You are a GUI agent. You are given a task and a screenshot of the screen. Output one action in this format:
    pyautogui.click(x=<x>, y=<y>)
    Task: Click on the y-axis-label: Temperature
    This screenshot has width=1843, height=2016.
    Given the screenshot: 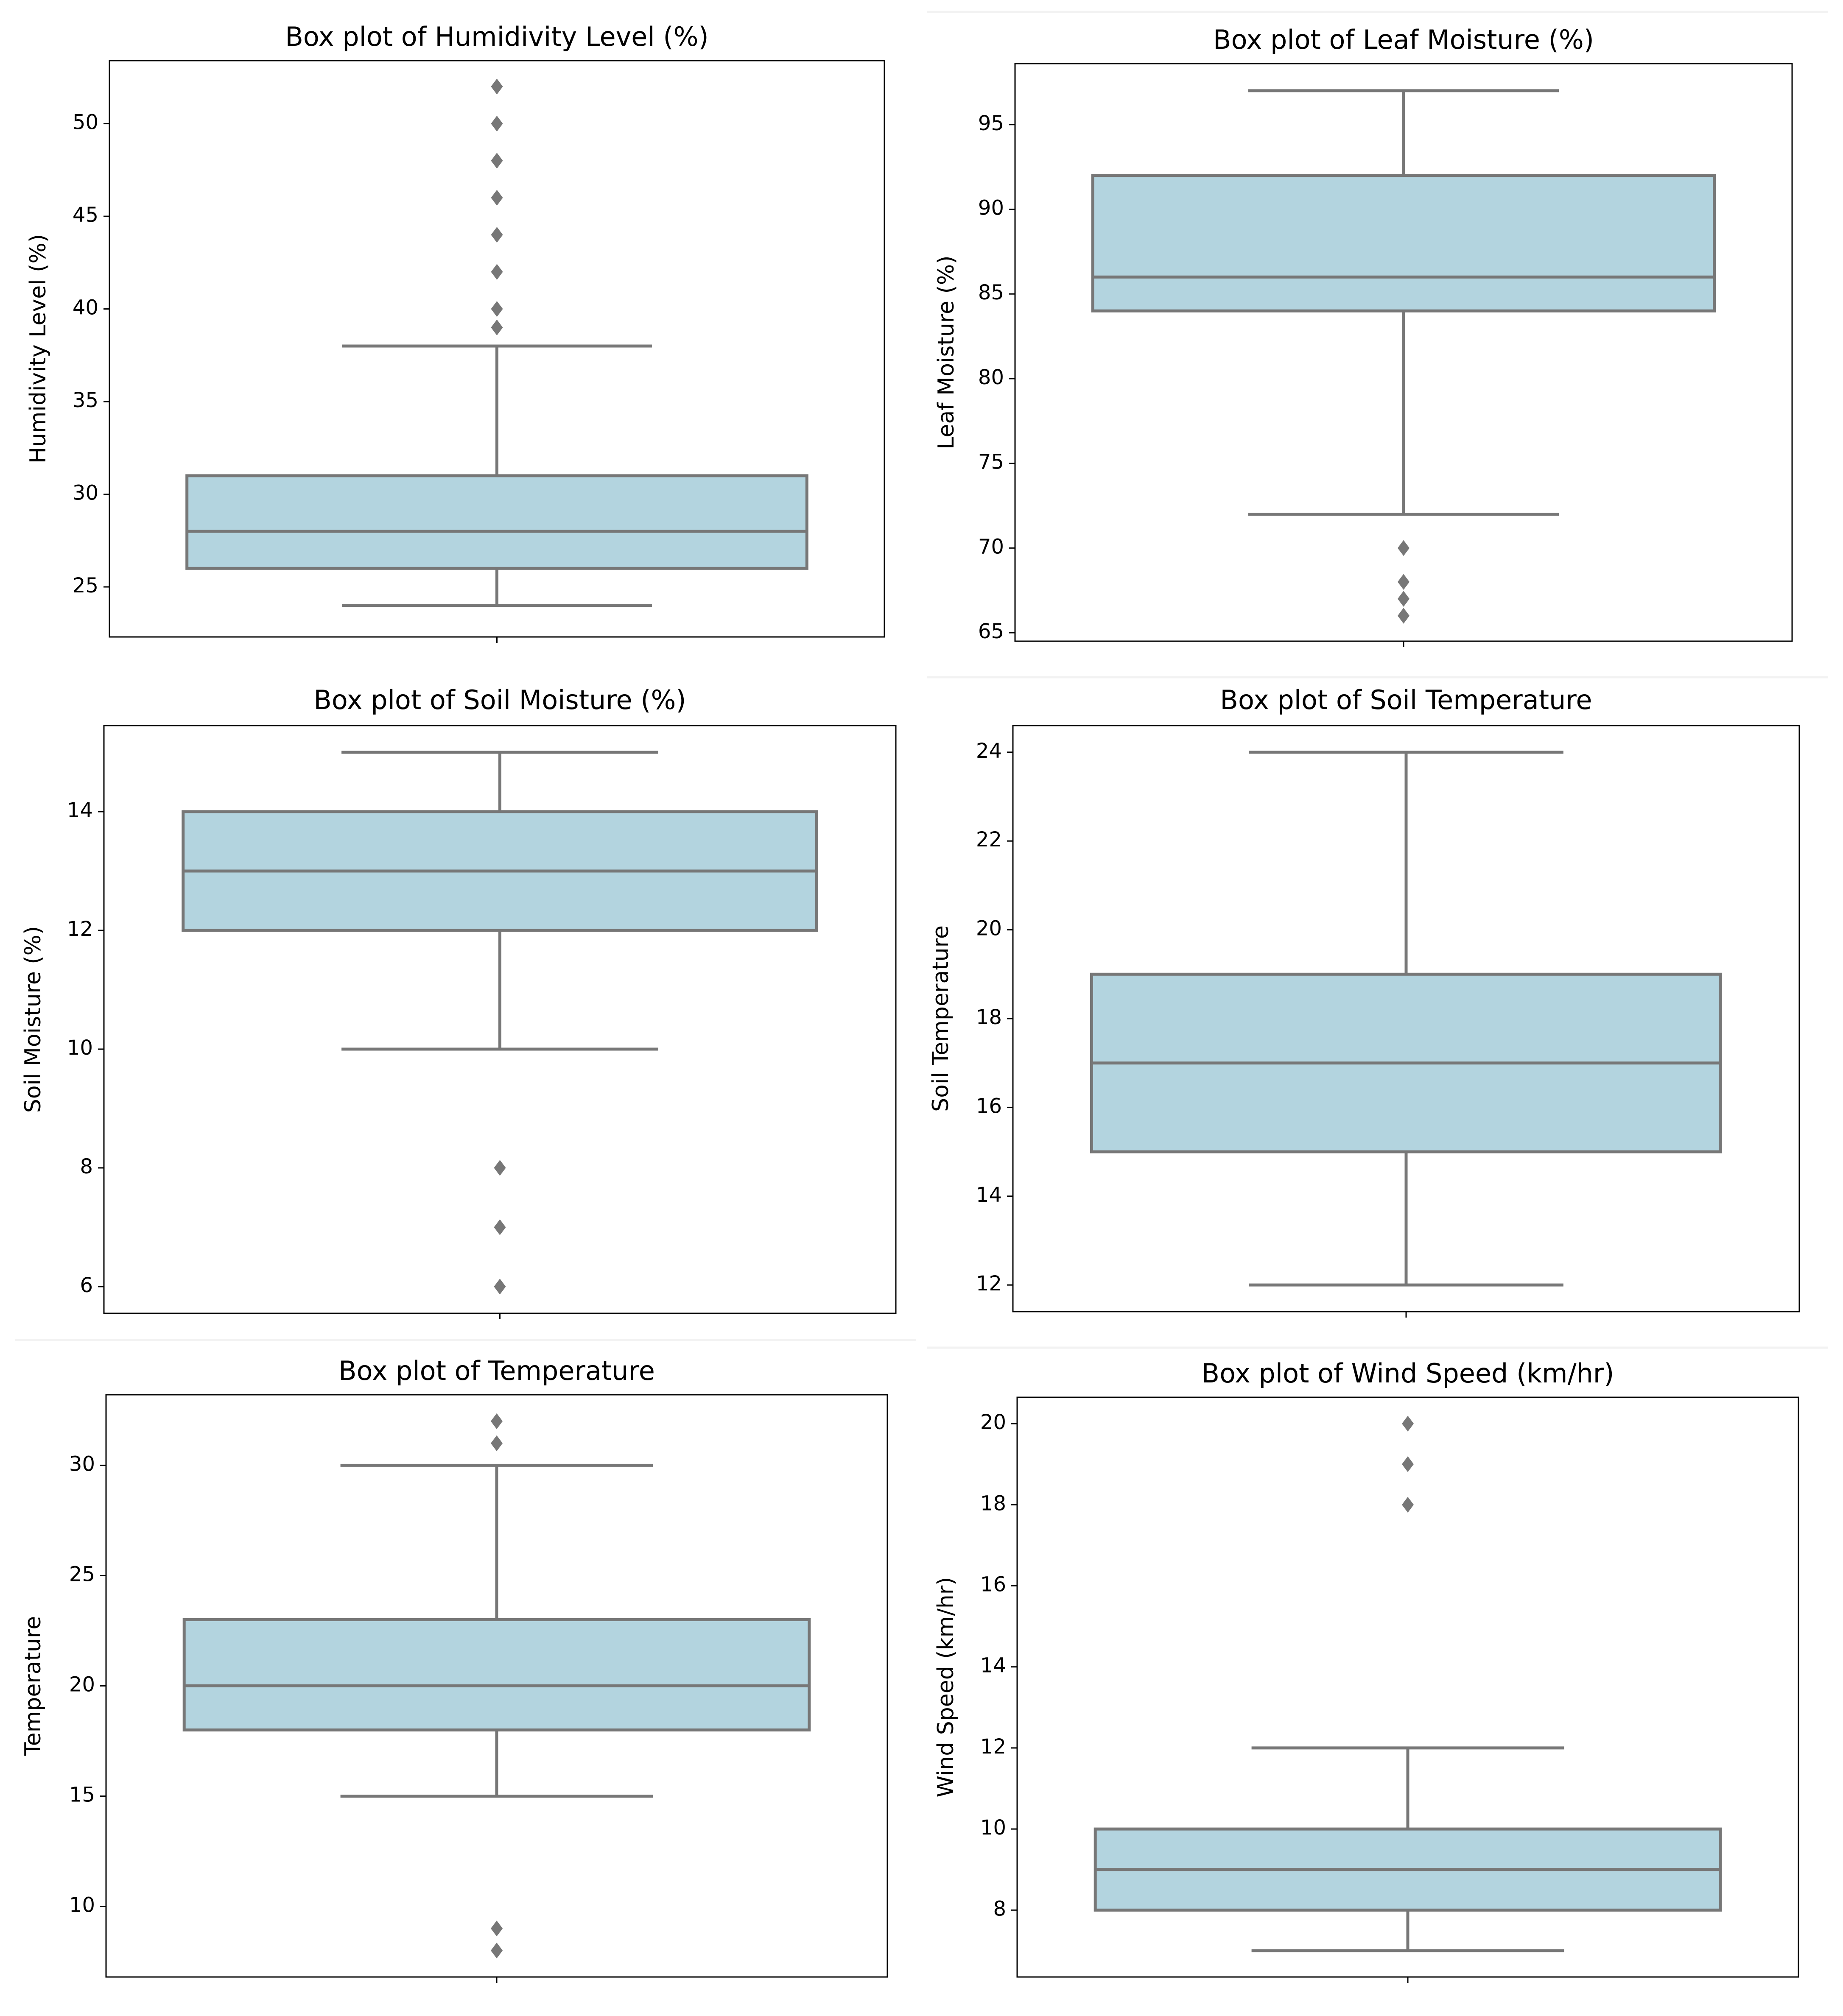 What is the action you would take?
    pyautogui.click(x=33, y=1686)
    